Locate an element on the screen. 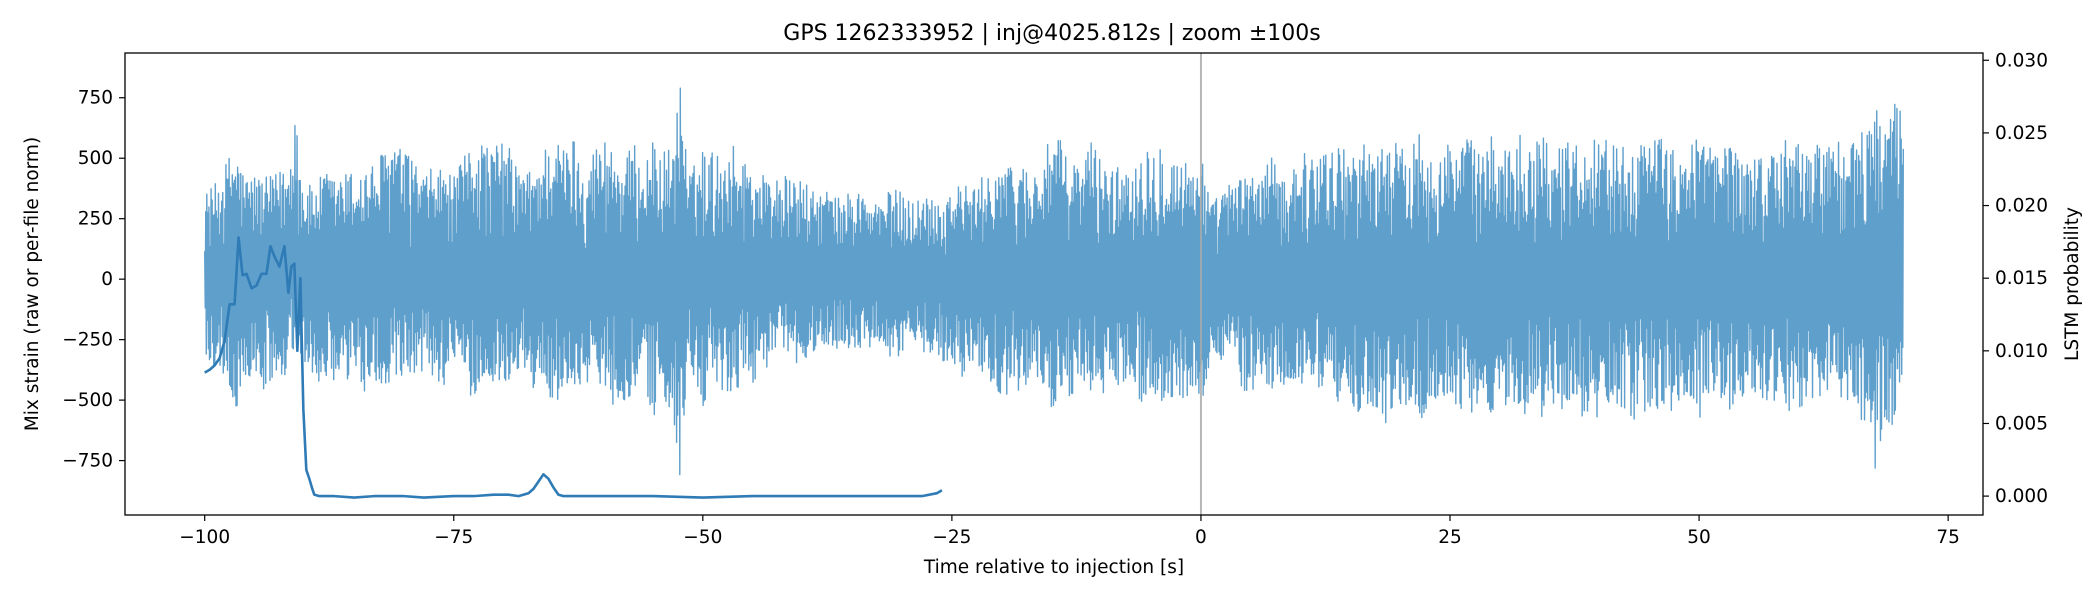 The width and height of the screenshot is (2100, 600). x-tick-label: 75 is located at coordinates (1948, 537).